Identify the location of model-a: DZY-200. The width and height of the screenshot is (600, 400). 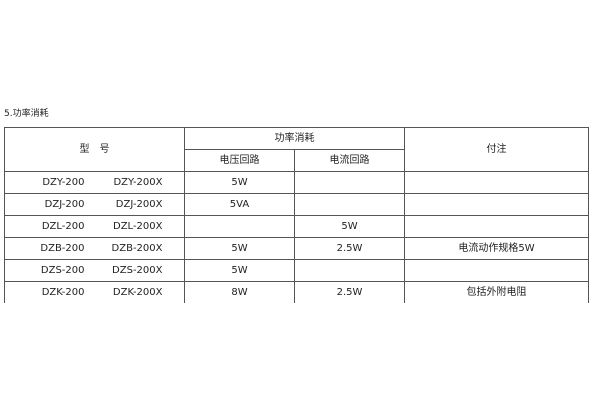
(63, 182).